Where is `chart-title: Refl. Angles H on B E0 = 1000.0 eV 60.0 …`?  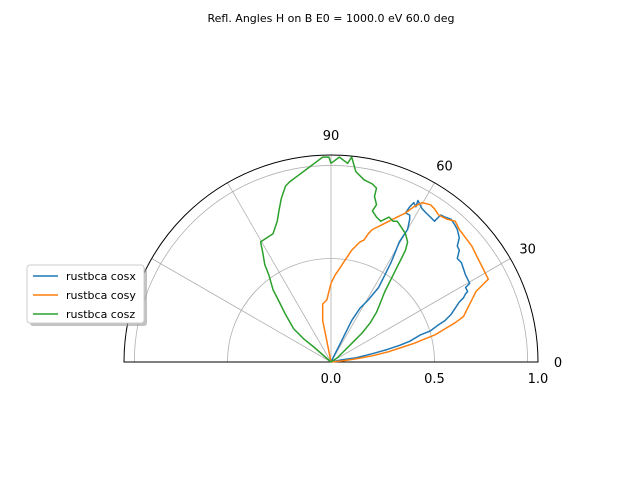 chart-title: Refl. Angles H on B E0 = 1000.0 eV 60.0 … is located at coordinates (330, 18).